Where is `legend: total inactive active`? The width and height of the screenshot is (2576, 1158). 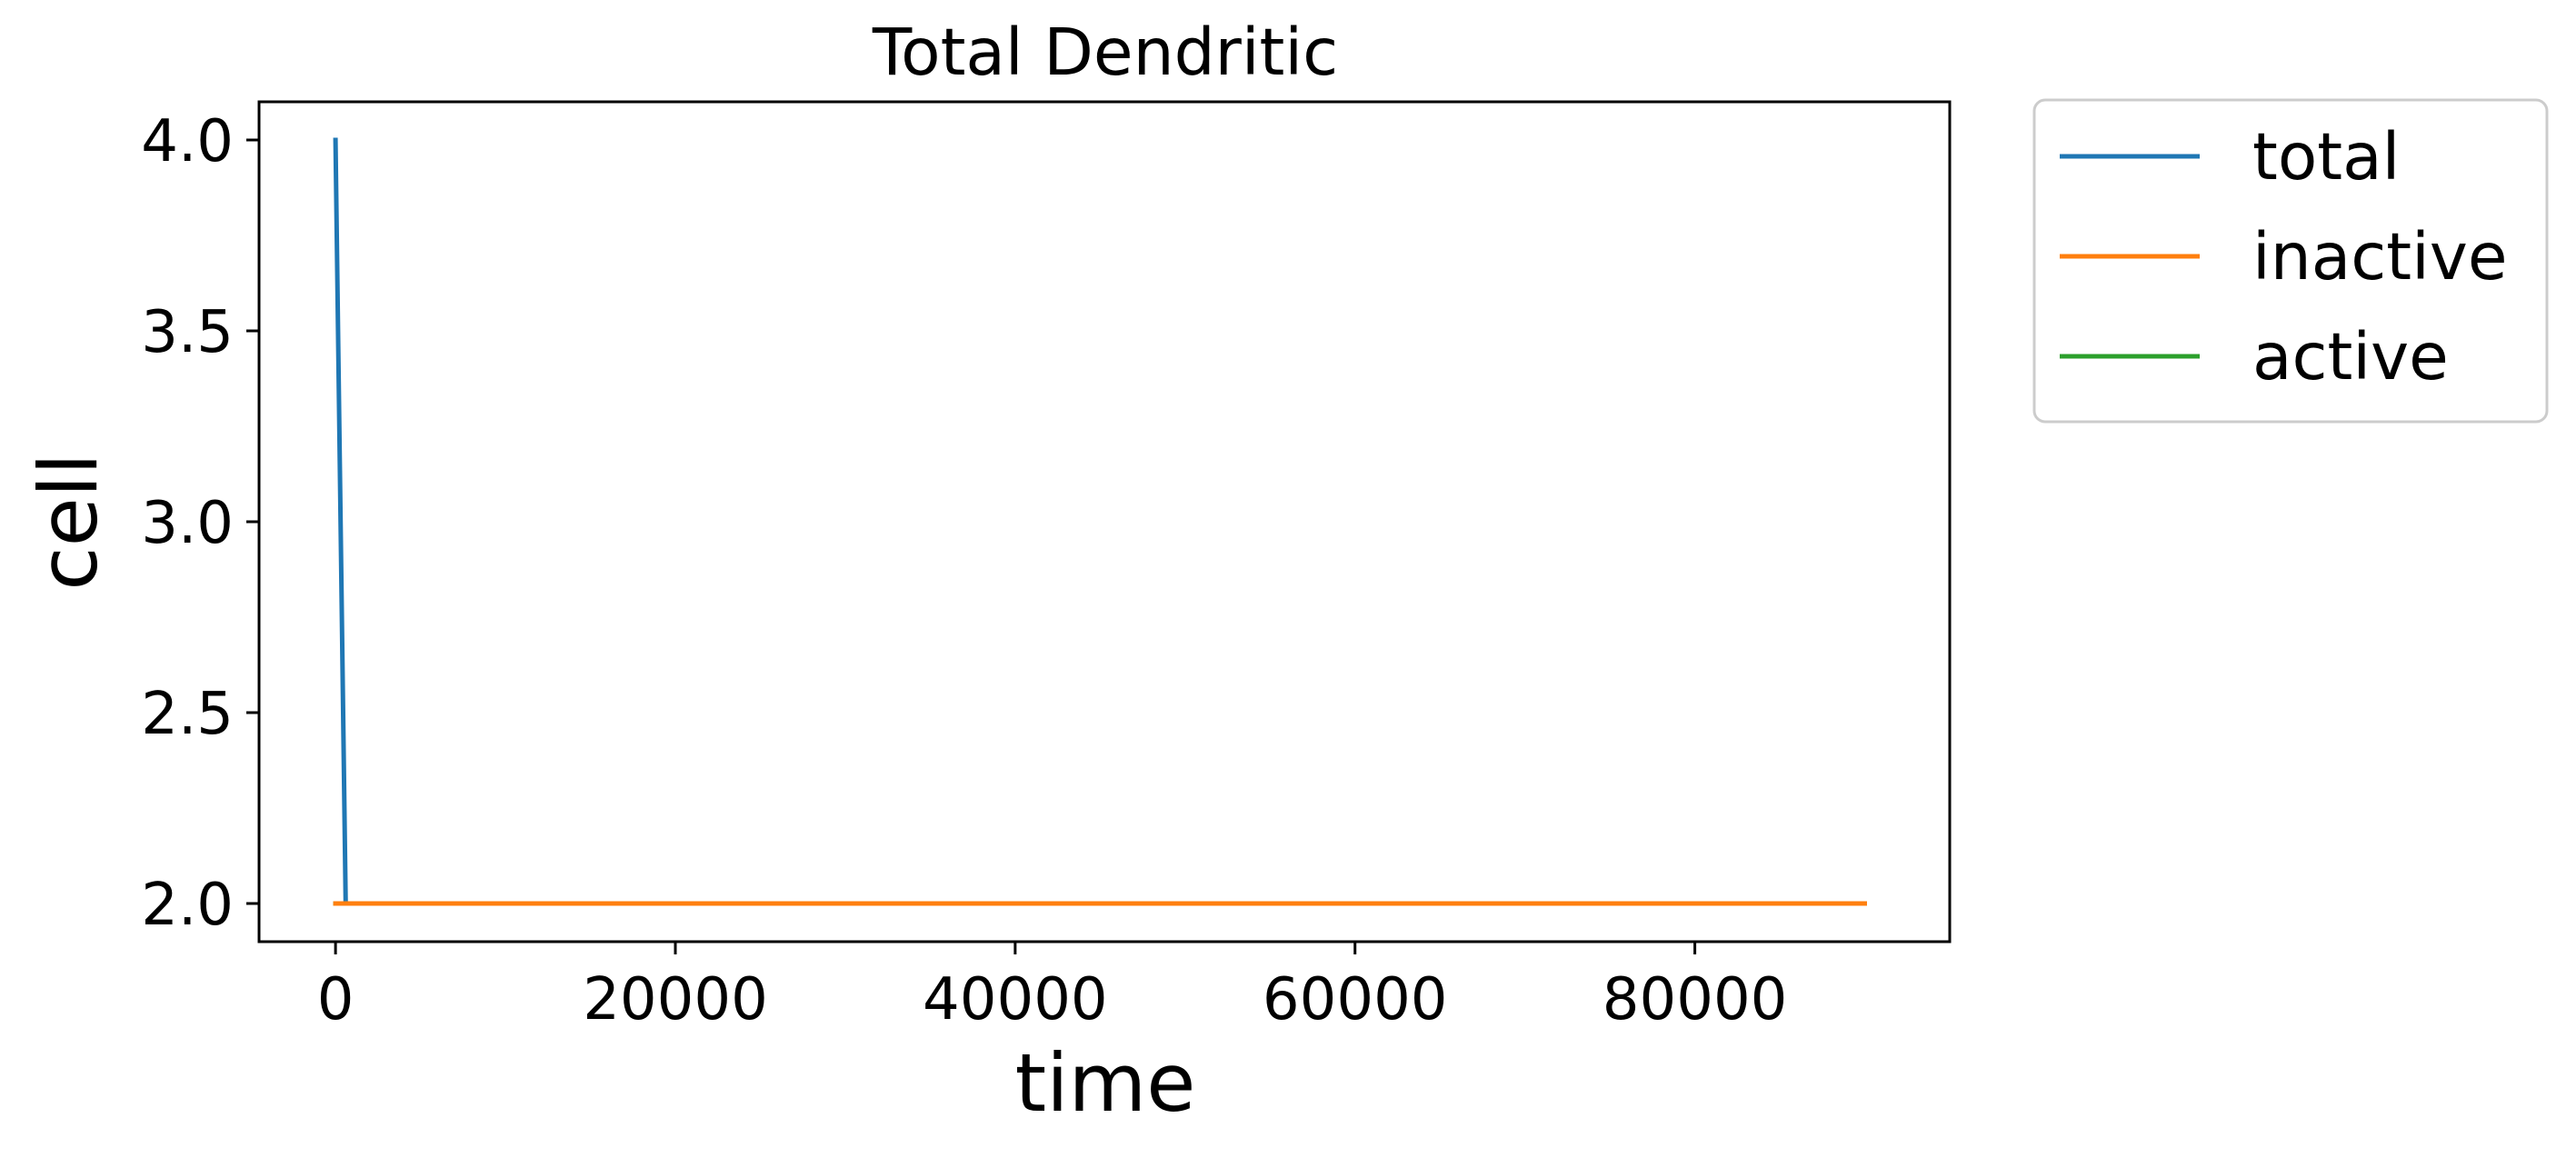 legend: total inactive active is located at coordinates (2290, 261).